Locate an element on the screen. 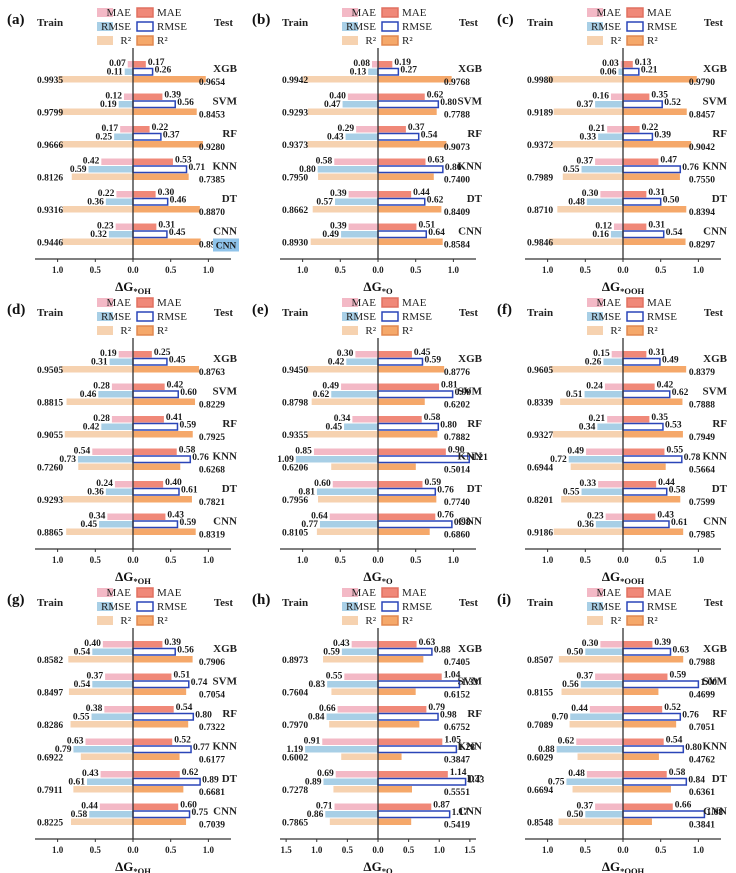 The width and height of the screenshot is (736, 873). test-r2-value: 0.8379 is located at coordinates (702, 373).